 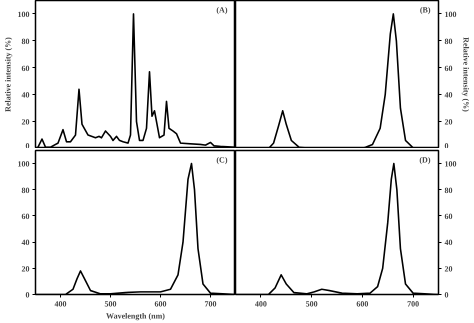 I want to click on x-axis-title: Wavelength (nm), so click(x=136, y=316).